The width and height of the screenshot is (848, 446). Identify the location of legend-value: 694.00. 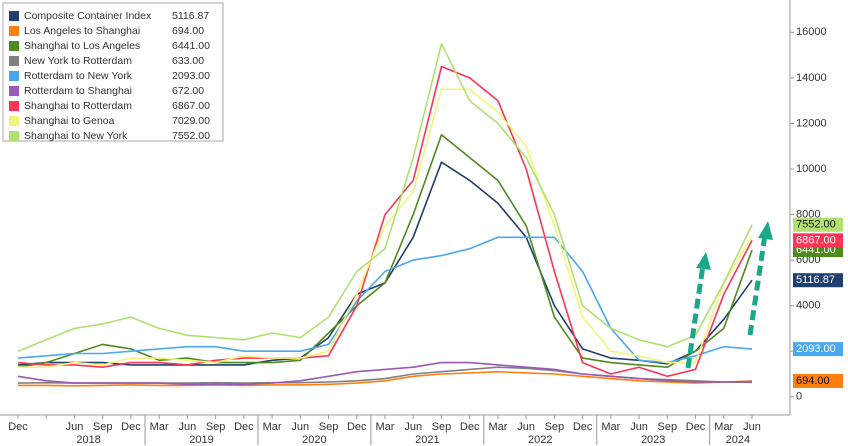
(188, 31).